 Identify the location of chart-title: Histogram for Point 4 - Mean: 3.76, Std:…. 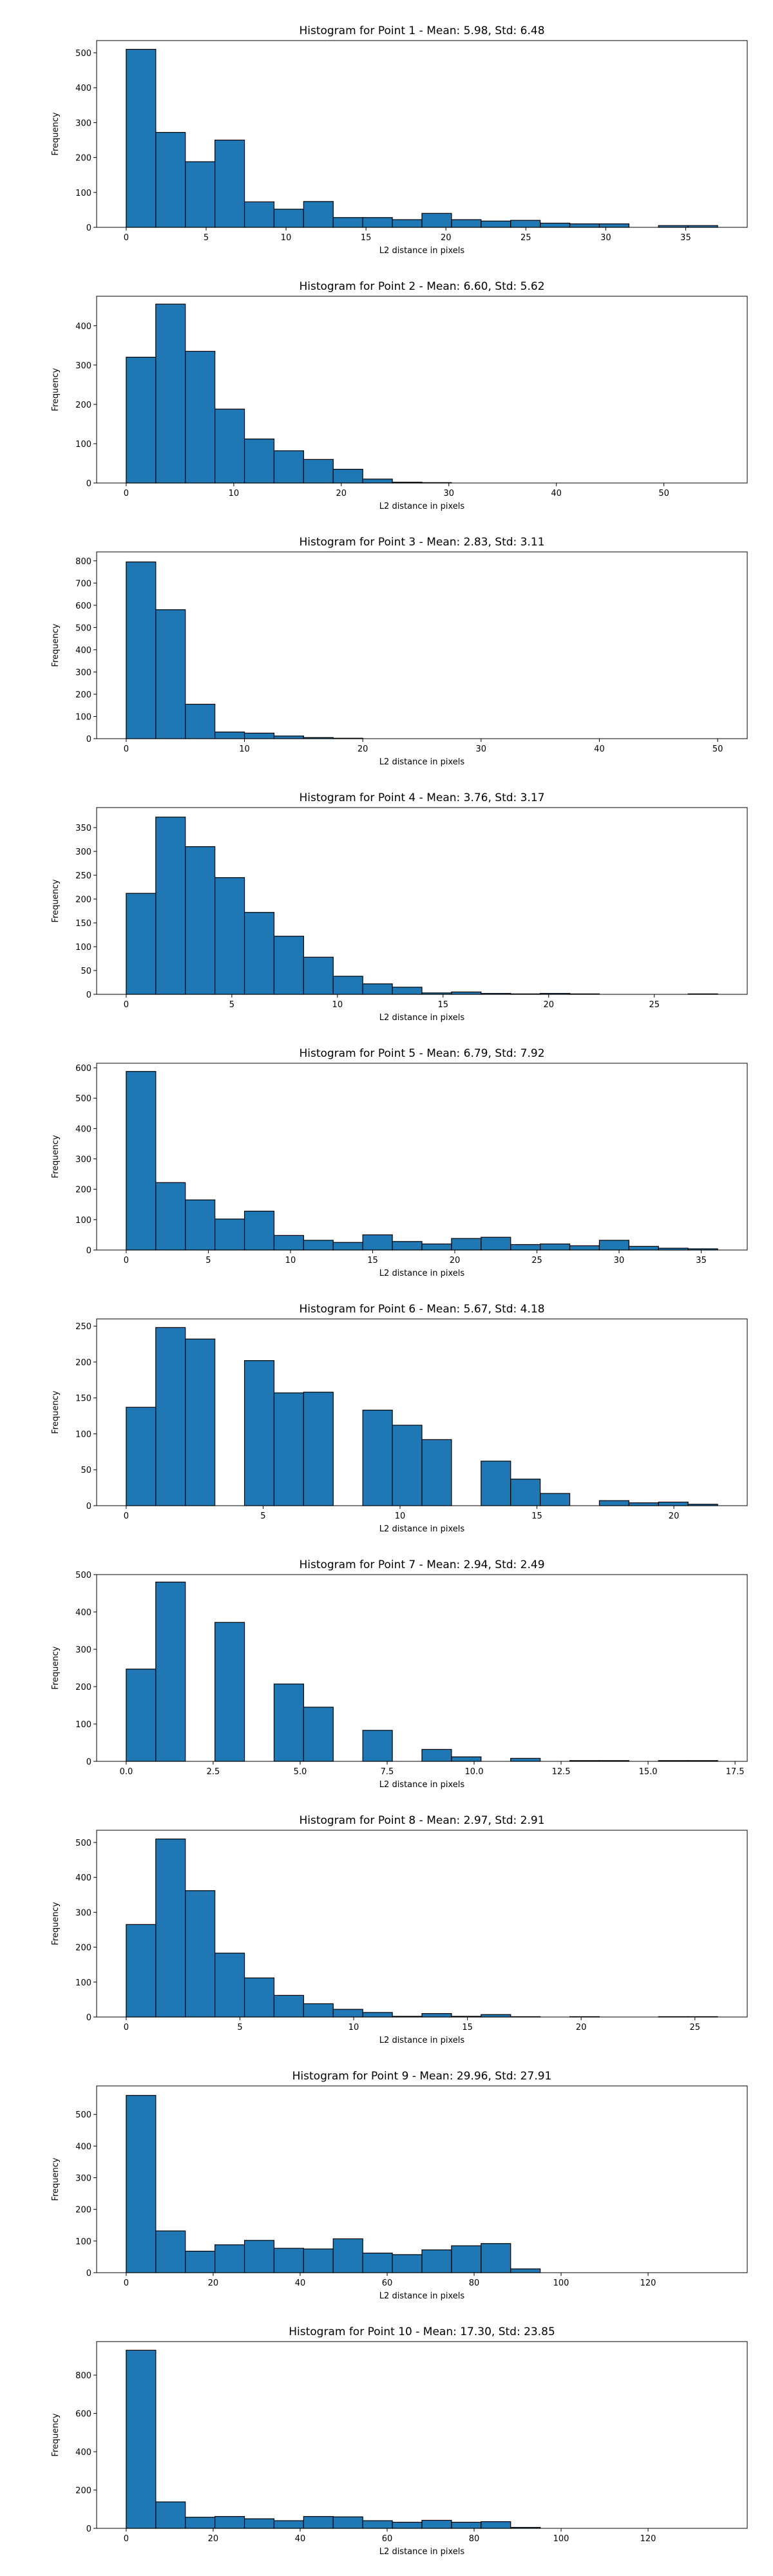
(421, 797).